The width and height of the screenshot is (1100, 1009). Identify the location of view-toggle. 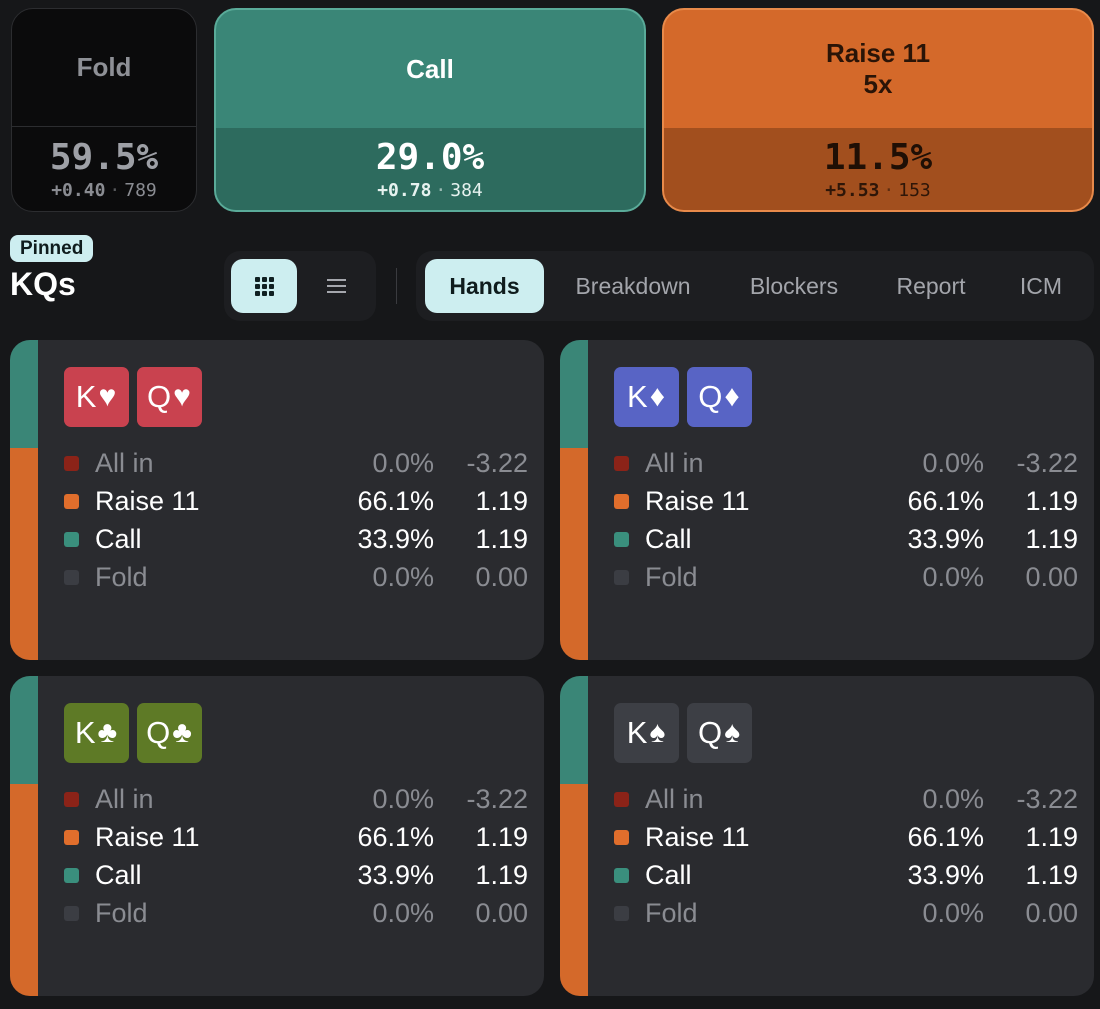
(300, 286).